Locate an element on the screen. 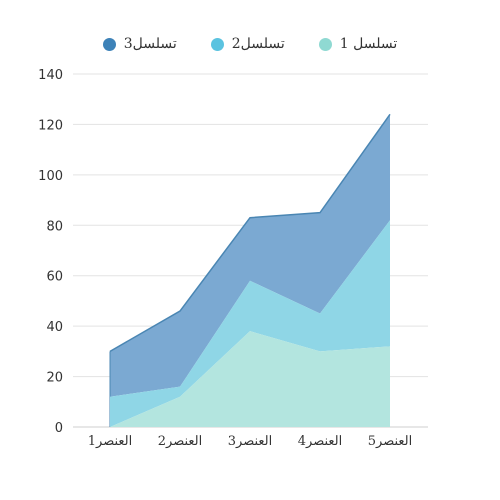 The height and width of the screenshot is (500, 500). x-tick-label: 3العنصر is located at coordinates (250, 441).